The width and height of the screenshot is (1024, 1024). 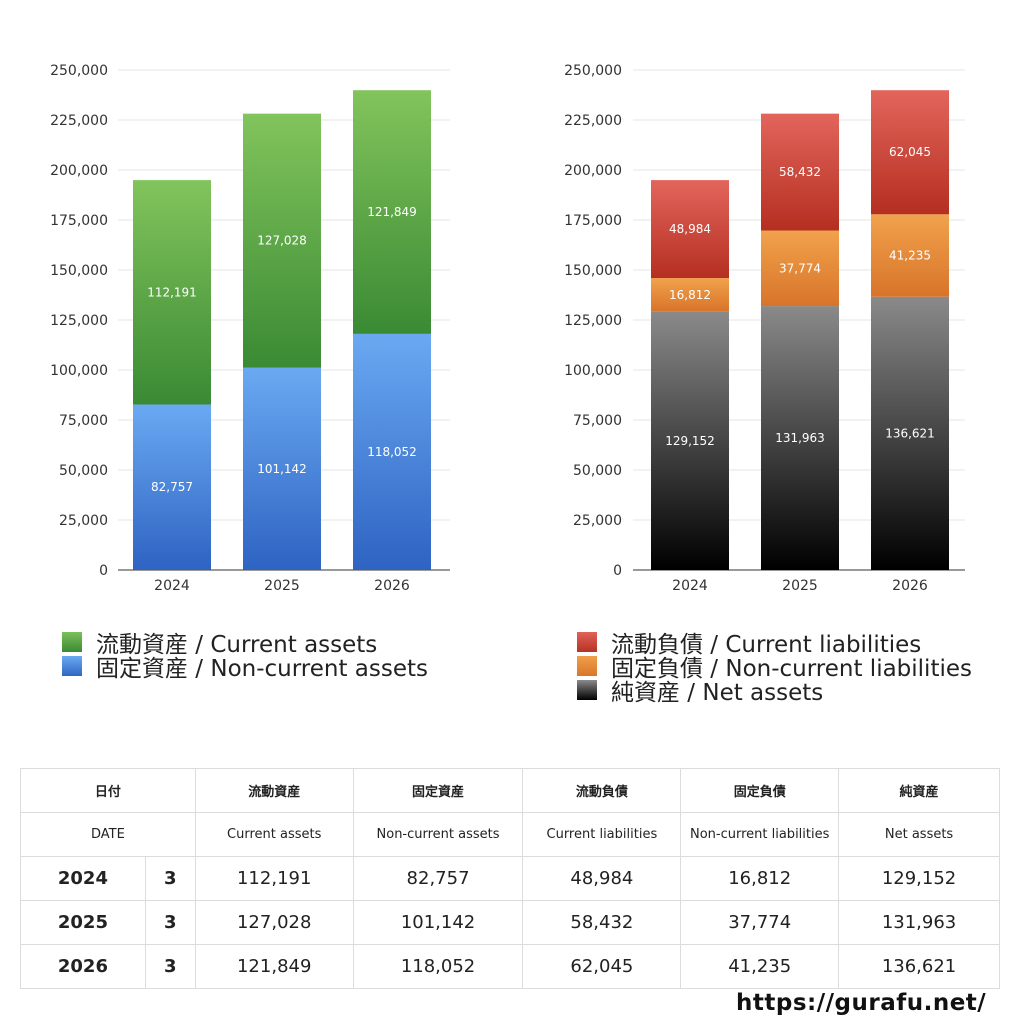 I want to click on legend-item-current-liabilities: 流動負債 / Current liabilities, so click(x=774, y=644).